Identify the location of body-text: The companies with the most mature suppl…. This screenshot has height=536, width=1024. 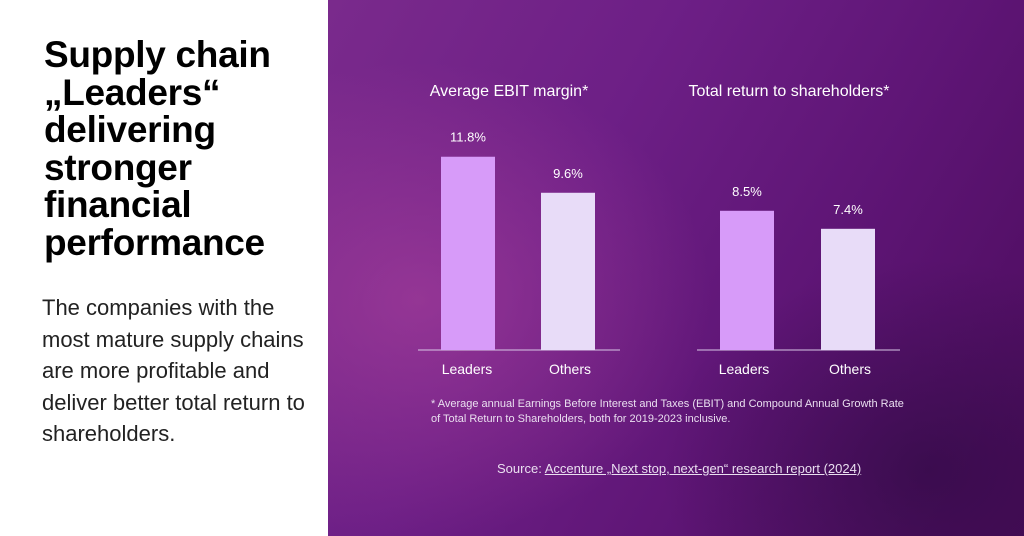
(173, 370).